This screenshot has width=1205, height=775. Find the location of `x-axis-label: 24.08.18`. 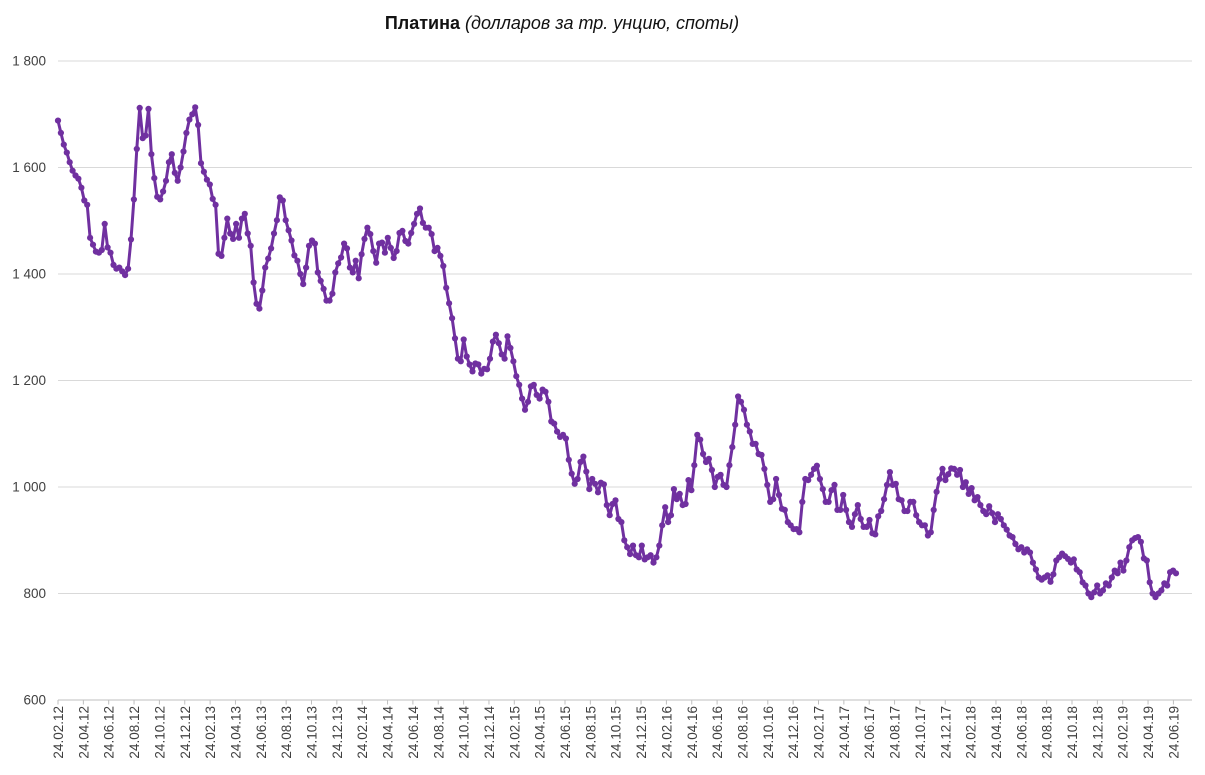

x-axis-label: 24.08.18 is located at coordinates (1047, 732).